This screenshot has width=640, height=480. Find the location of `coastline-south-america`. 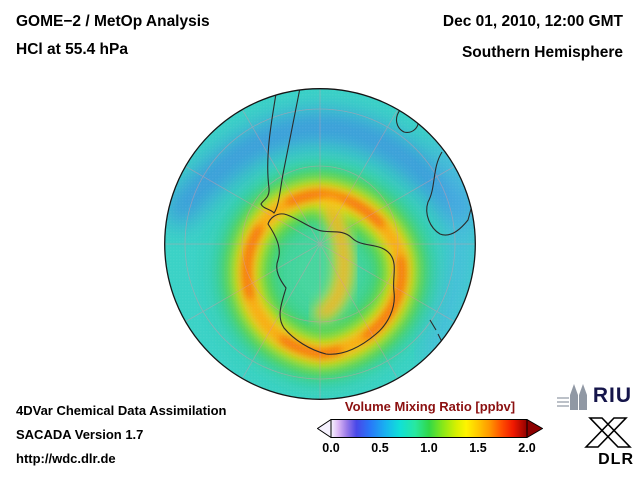

coastline-south-america is located at coordinates (280, 151).